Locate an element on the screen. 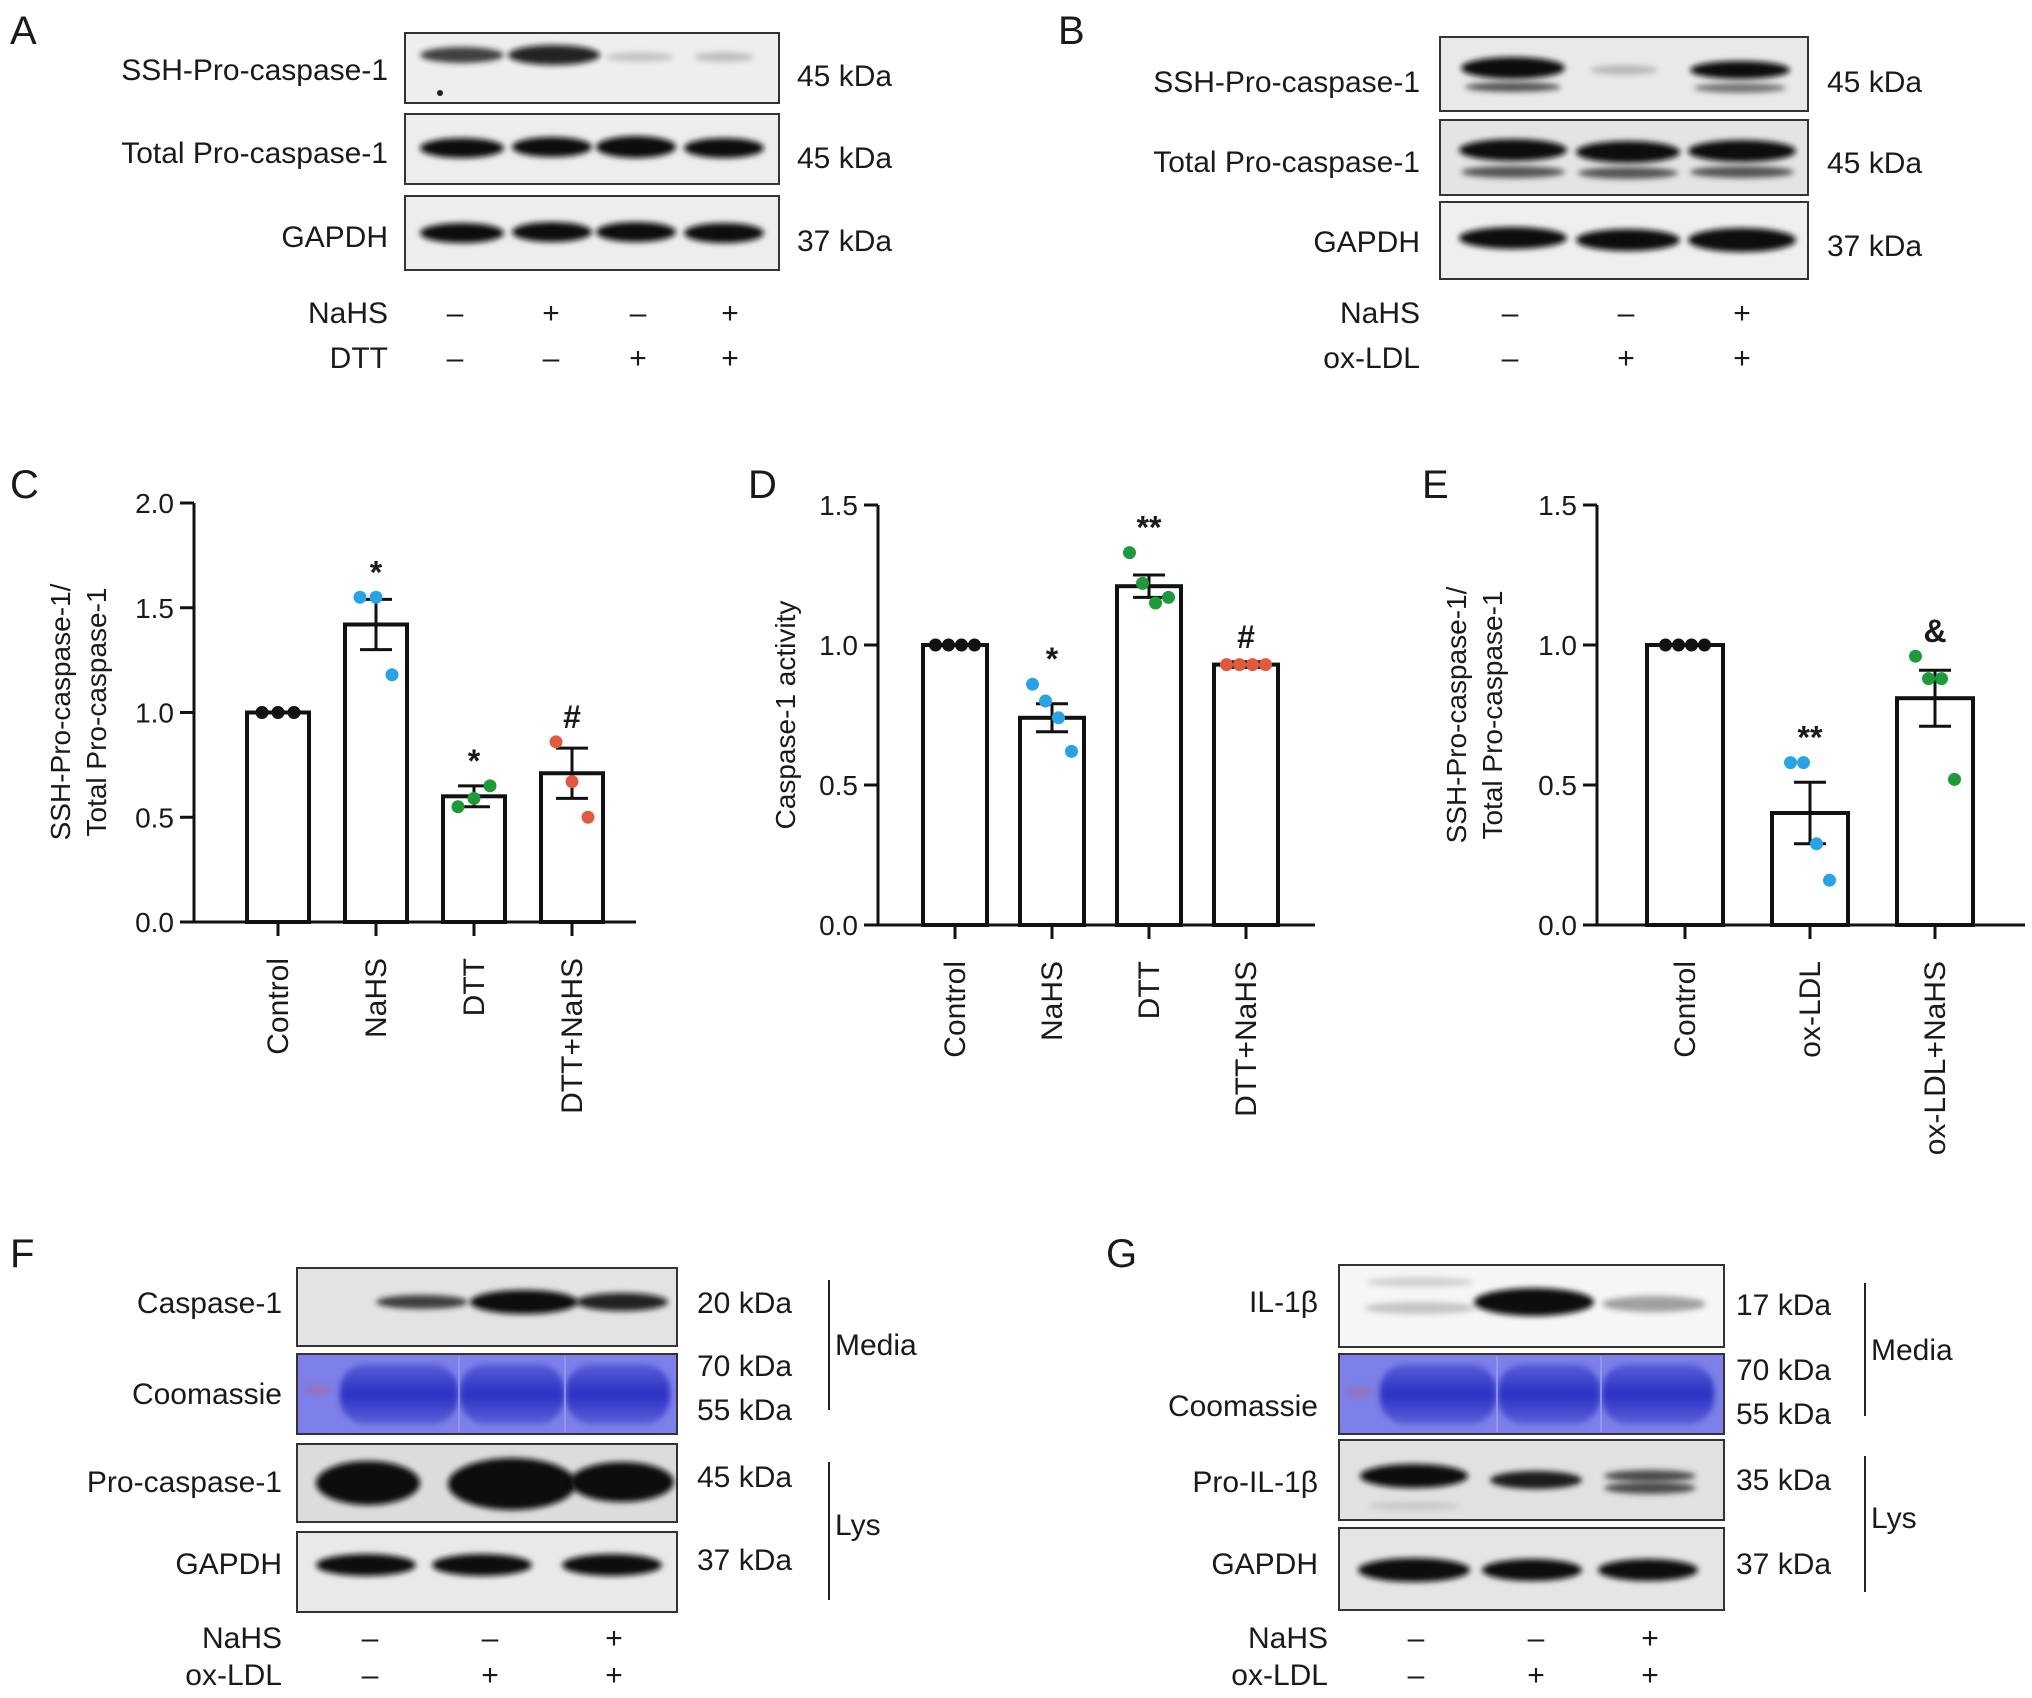  category-label: DTT is located at coordinates (474, 987).